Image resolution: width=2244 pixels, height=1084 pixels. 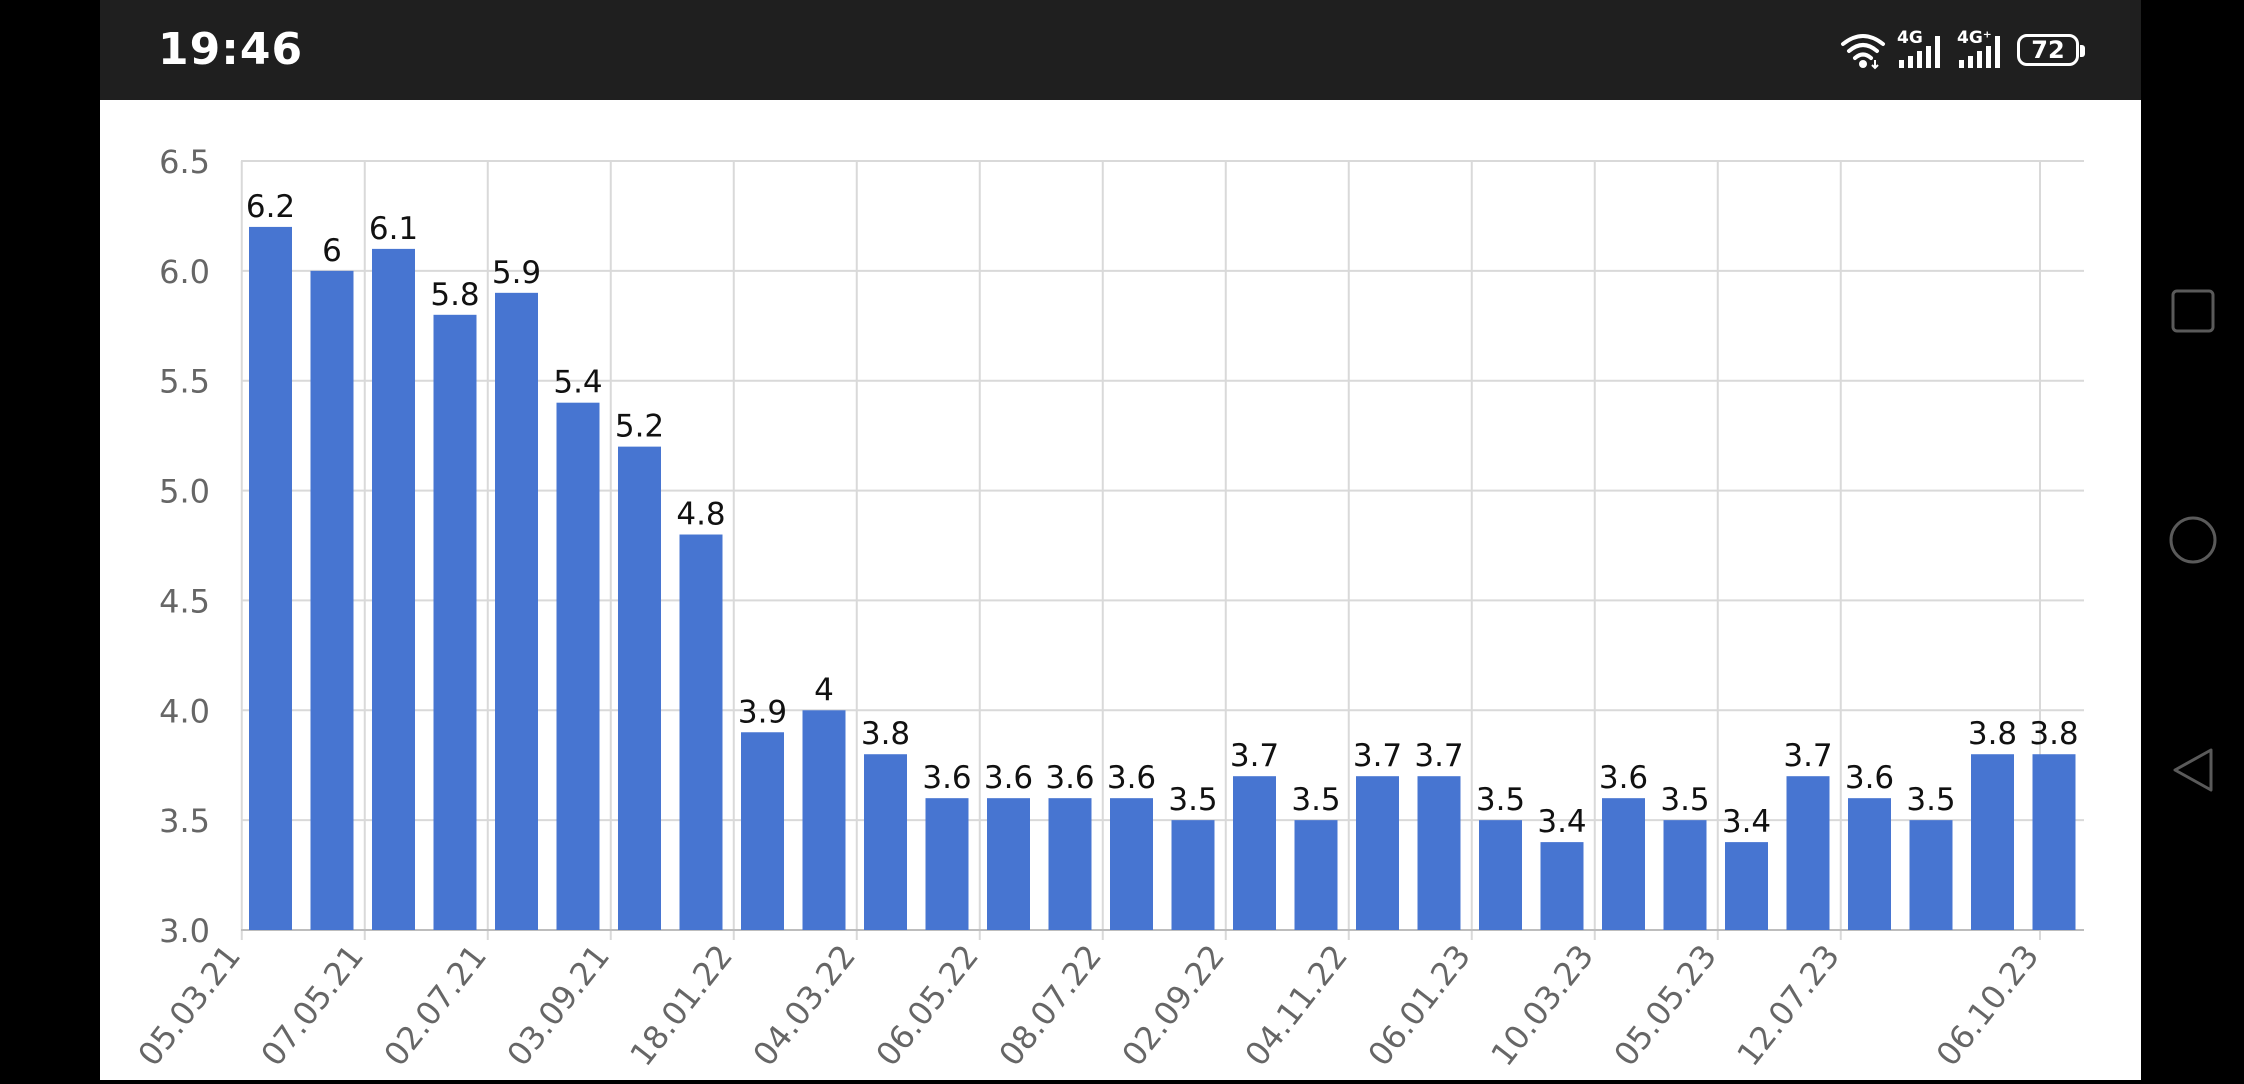 I want to click on y-tick-label: 4.5, so click(x=184, y=601).